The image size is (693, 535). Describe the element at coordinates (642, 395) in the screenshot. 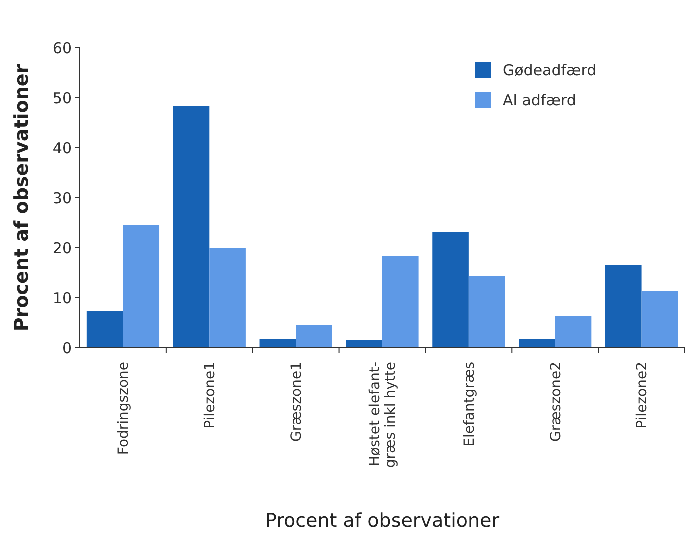

I see `x-tick-label: Pilezone2` at that location.